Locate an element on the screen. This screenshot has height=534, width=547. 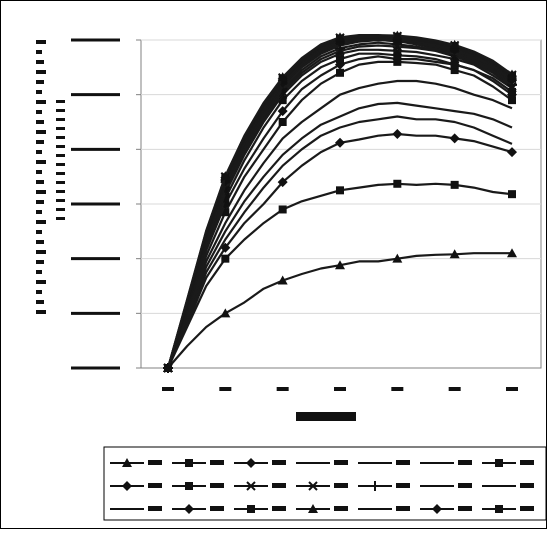
legend is located at coordinates (322, 486).